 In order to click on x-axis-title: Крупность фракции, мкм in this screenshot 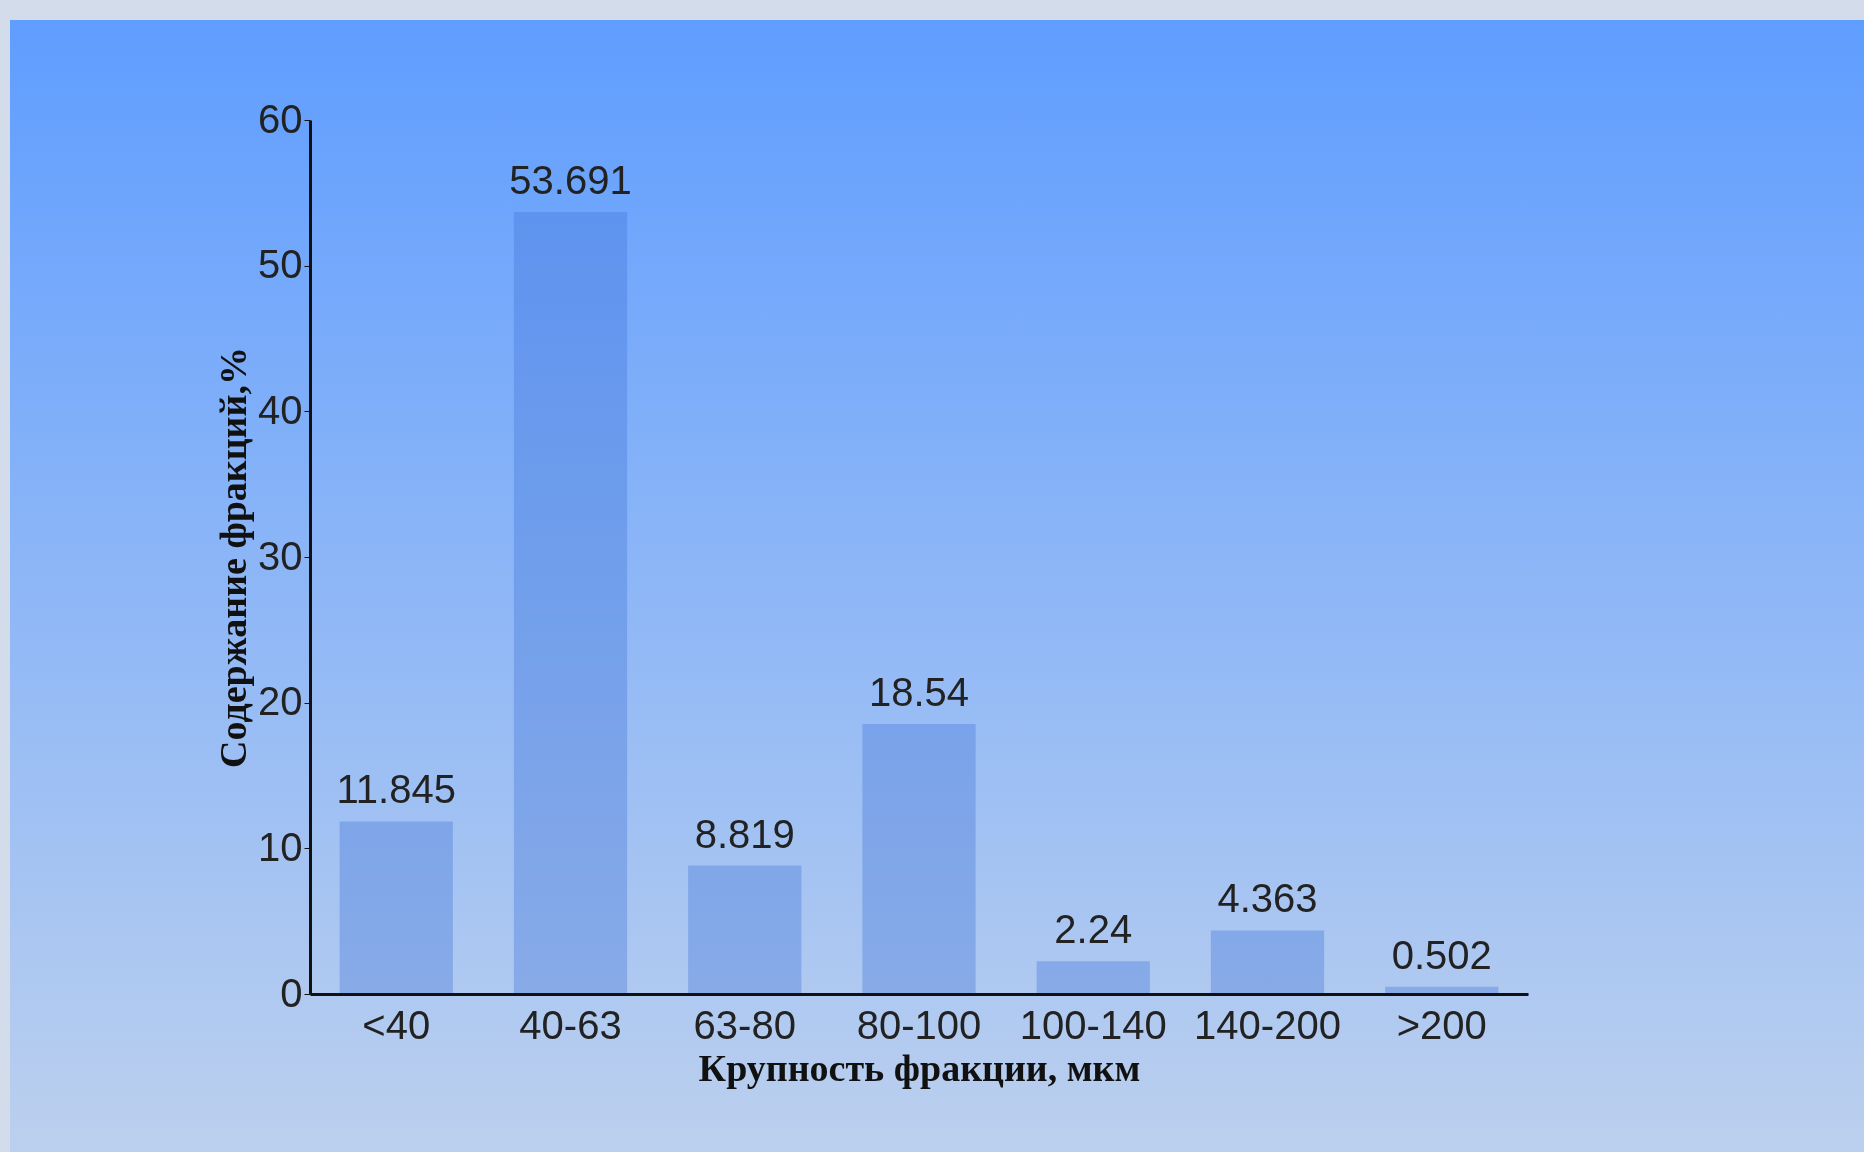, I will do `click(919, 1067)`.